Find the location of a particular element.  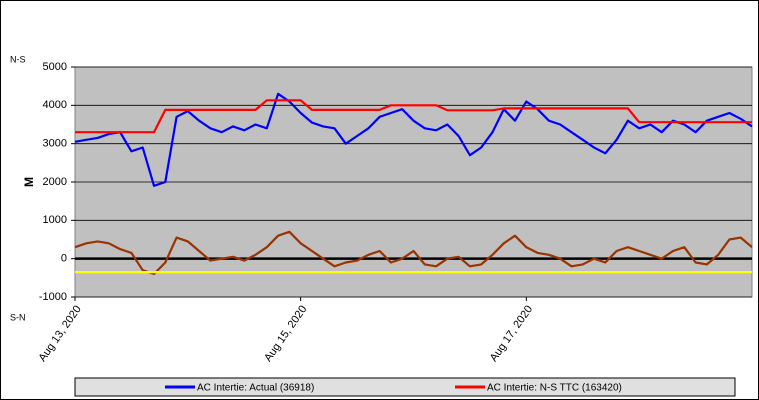

y-tick-label: 3000 is located at coordinates (55, 144).